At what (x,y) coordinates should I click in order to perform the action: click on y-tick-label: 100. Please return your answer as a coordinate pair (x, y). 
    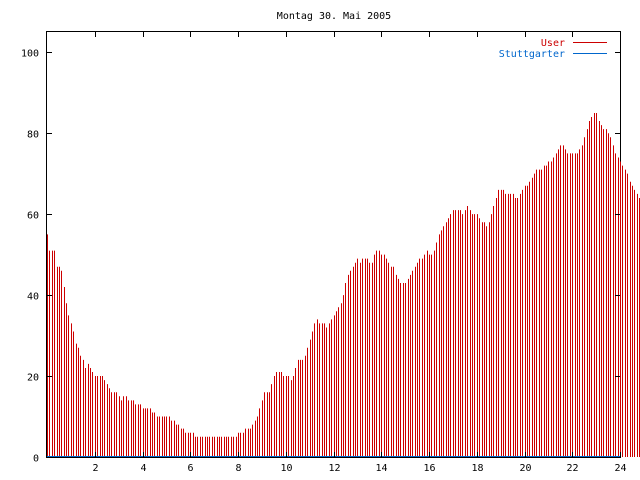
    Looking at the image, I should click on (30, 54).